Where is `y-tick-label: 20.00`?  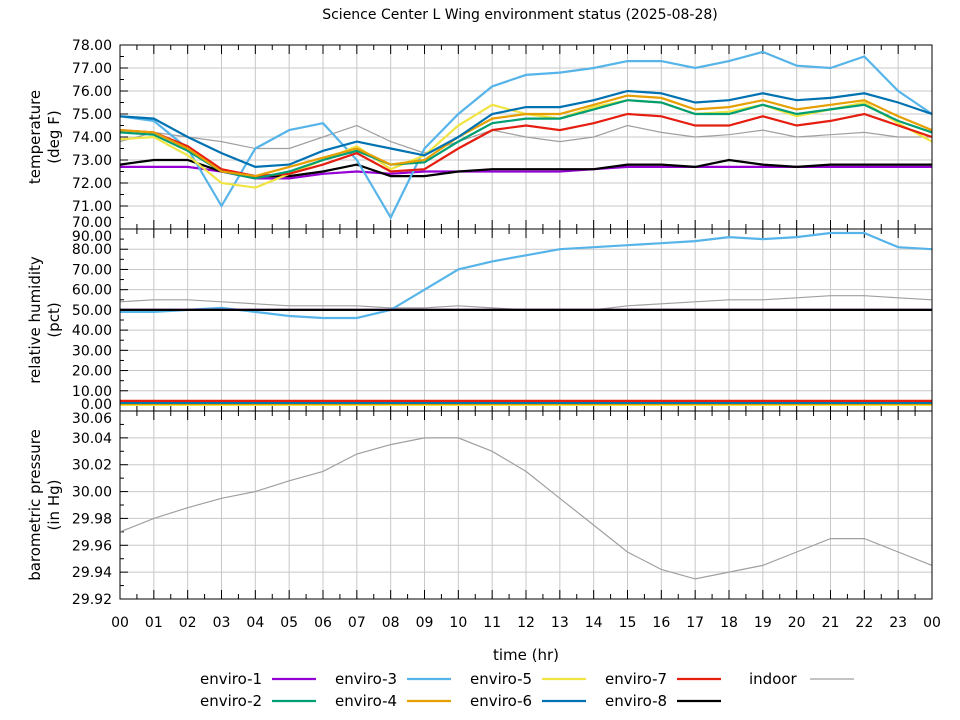 y-tick-label: 20.00 is located at coordinates (92, 372).